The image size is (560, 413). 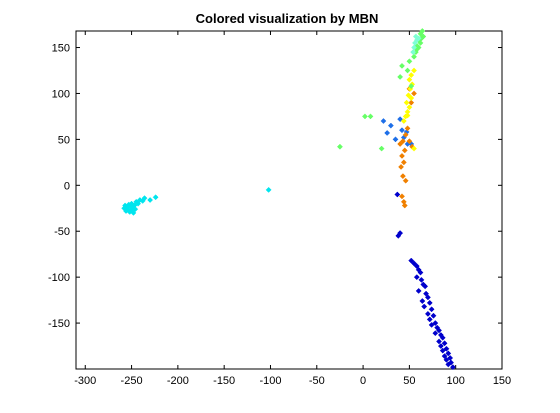 What do you see at coordinates (62, 232) in the screenshot?
I see `y-tick-label: -50` at bounding box center [62, 232].